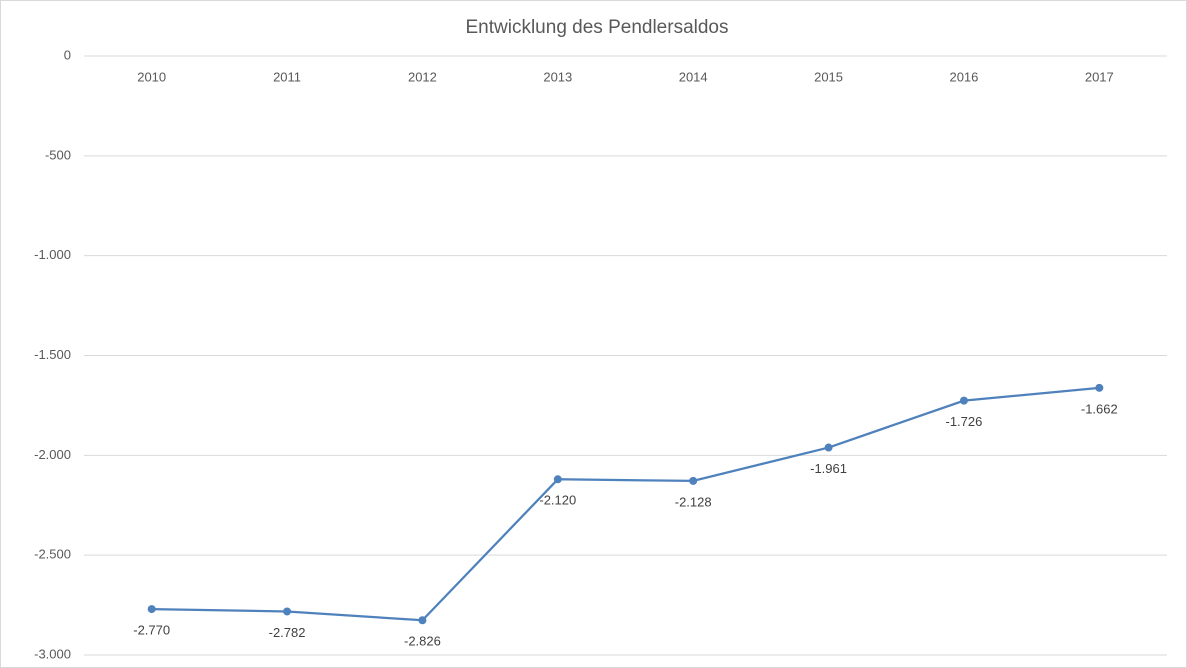 The image size is (1187, 668). Describe the element at coordinates (151, 76) in the screenshot. I see `x-tick-label: 2010` at that location.